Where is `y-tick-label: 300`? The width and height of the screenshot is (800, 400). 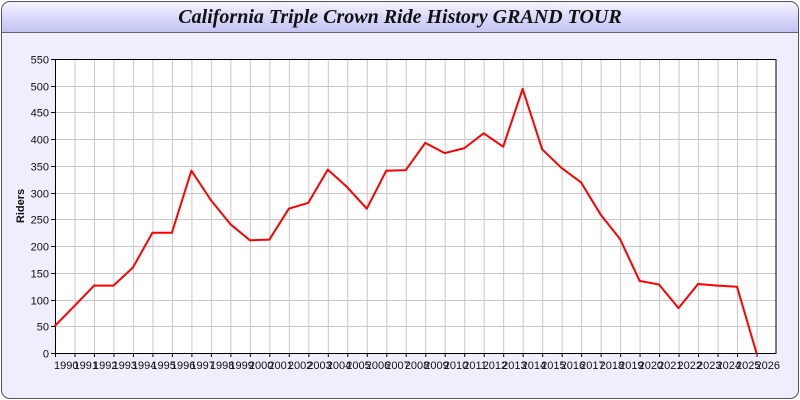
y-tick-label: 300 is located at coordinates (40, 195).